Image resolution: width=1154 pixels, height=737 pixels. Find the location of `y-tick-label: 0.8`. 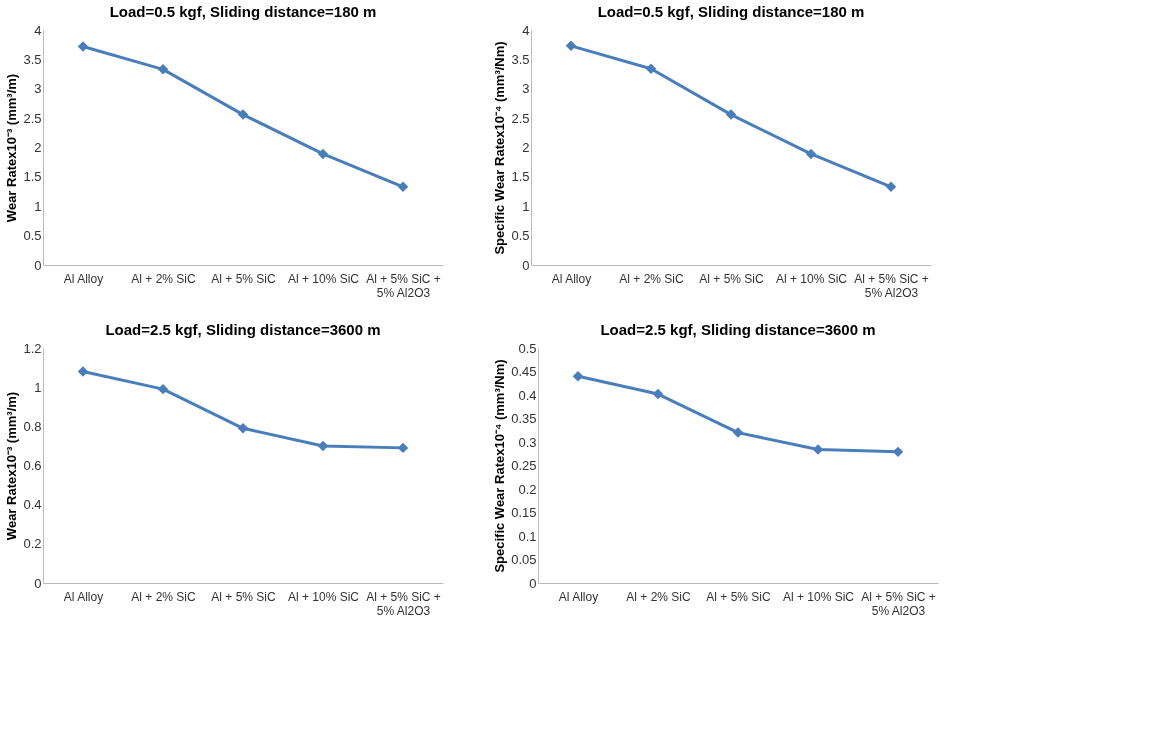

y-tick-label: 0.8 is located at coordinates (32, 426).